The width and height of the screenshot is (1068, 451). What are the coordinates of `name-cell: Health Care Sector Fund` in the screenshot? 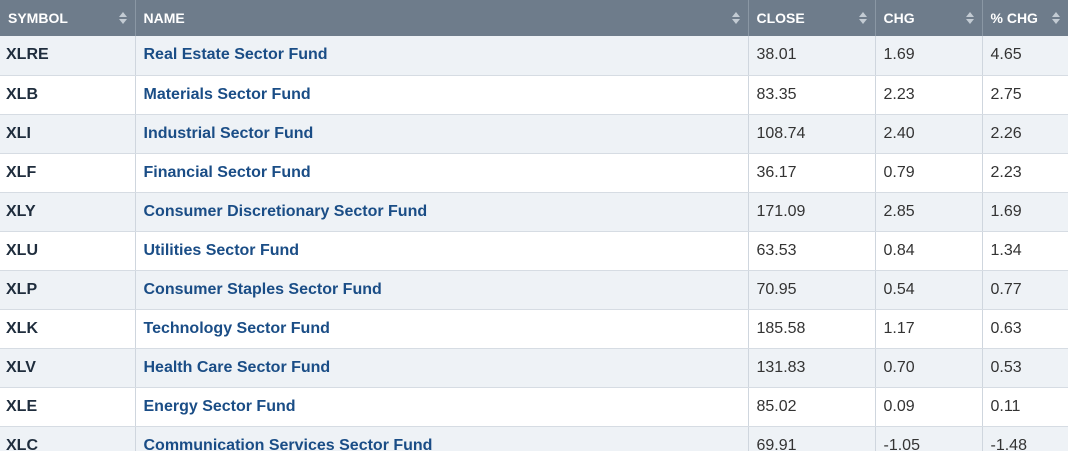 It's located at (442, 368).